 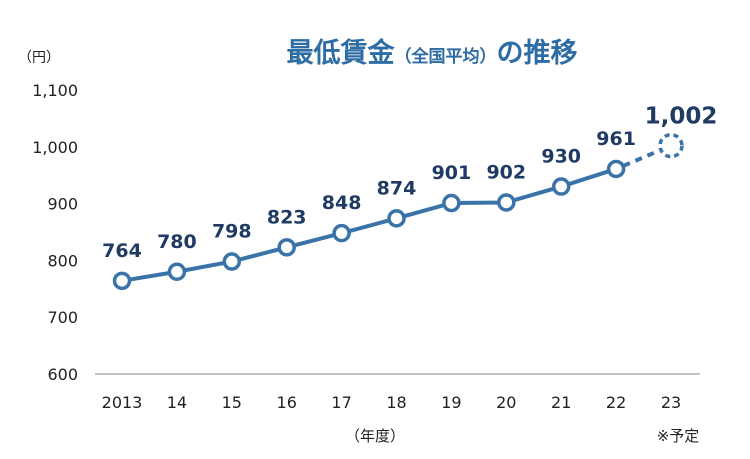 I want to click on y-tick-label: 1,000, so click(x=55, y=147).